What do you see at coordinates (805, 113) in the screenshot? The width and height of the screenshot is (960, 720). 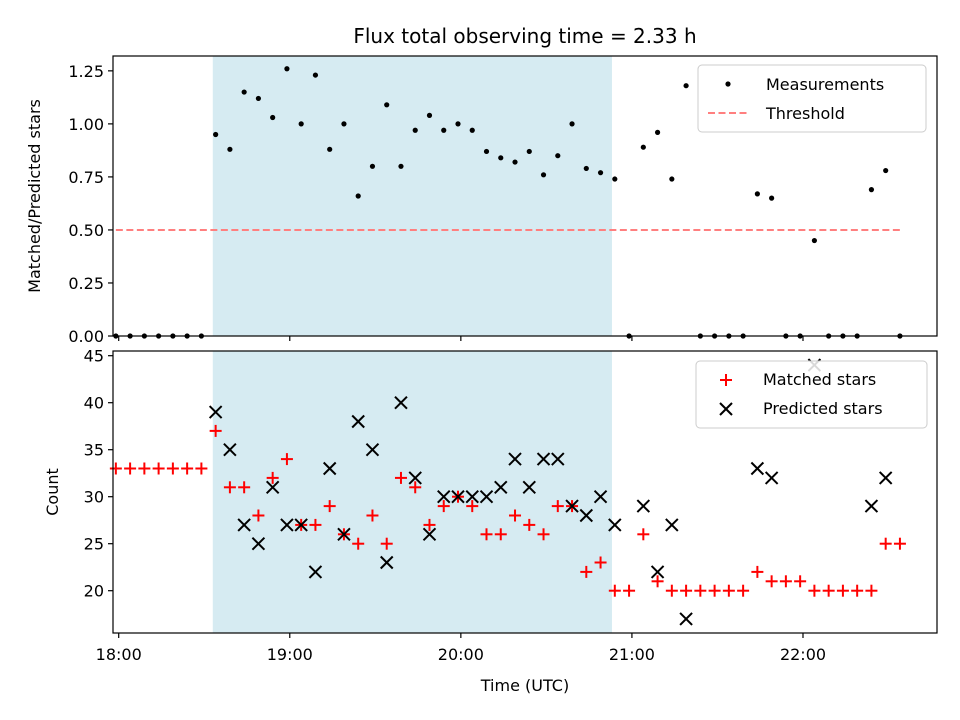 I see `legend-threshold-label: Threshold` at bounding box center [805, 113].